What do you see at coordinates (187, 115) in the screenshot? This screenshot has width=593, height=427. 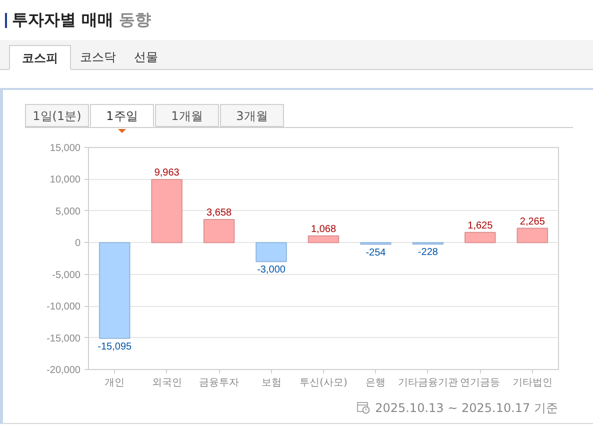 I see `text: 1개월` at bounding box center [187, 115].